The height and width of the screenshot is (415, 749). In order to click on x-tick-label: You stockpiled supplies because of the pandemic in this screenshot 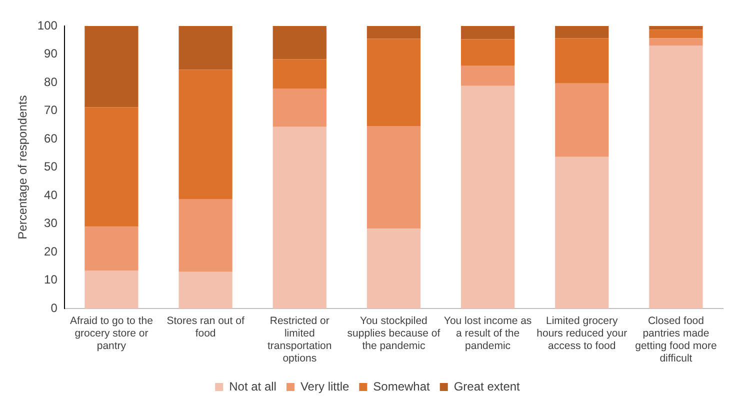, I will do `click(393, 333)`.